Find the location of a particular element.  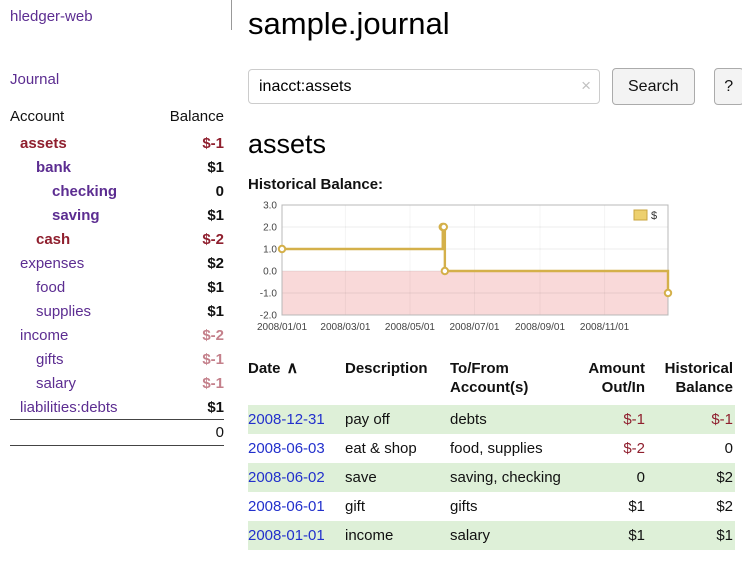

transaction-row: 2008-06-01 gift gifts $1 $2 is located at coordinates (491, 506).